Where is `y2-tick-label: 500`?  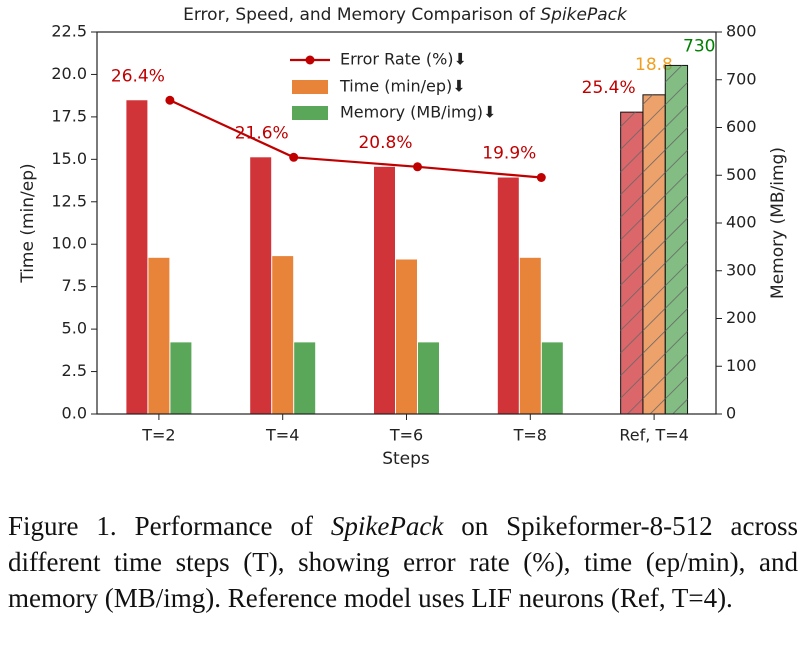 y2-tick-label: 500 is located at coordinates (741, 174).